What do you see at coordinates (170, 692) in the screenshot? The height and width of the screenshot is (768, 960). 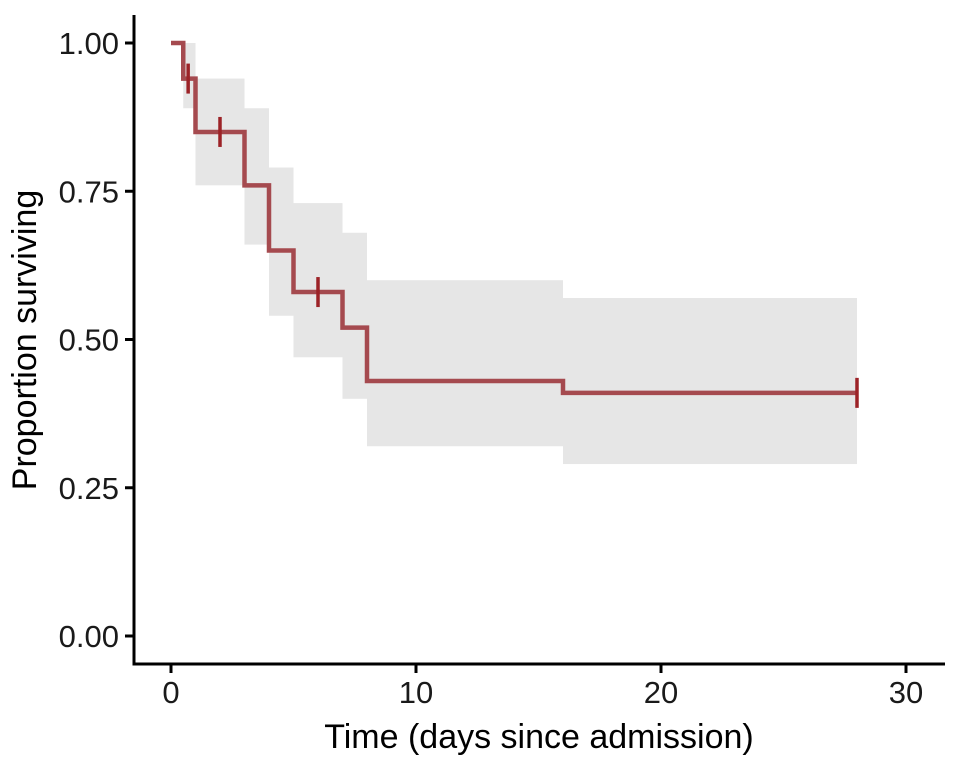 I see `x-tick-label: 0` at bounding box center [170, 692].